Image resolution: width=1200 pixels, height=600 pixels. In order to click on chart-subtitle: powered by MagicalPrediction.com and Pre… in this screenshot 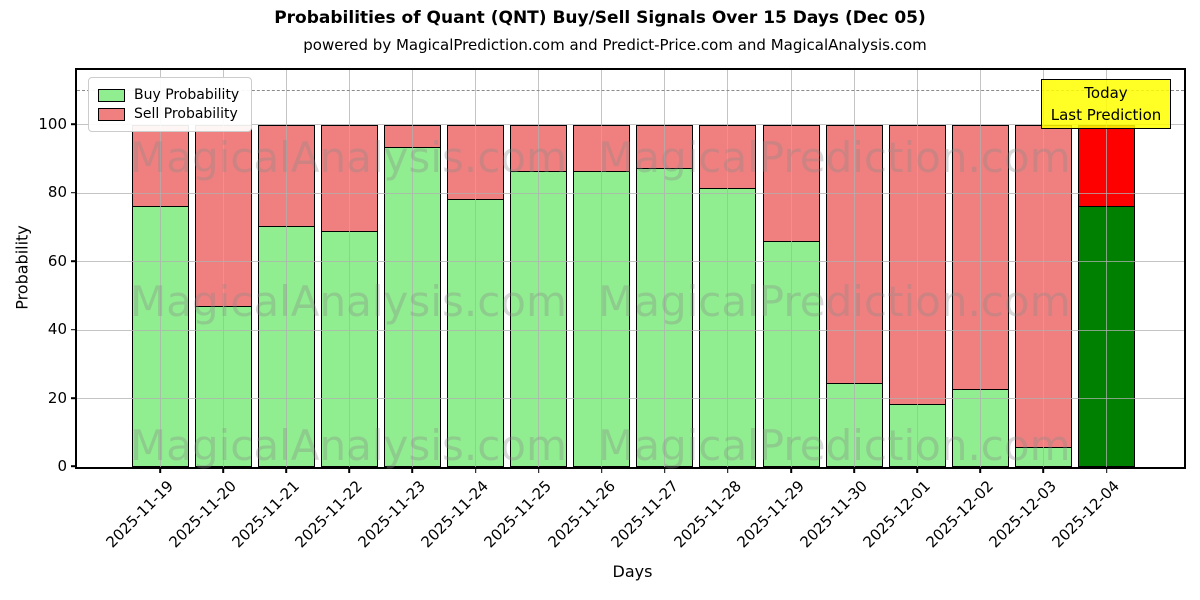, I will do `click(615, 45)`.